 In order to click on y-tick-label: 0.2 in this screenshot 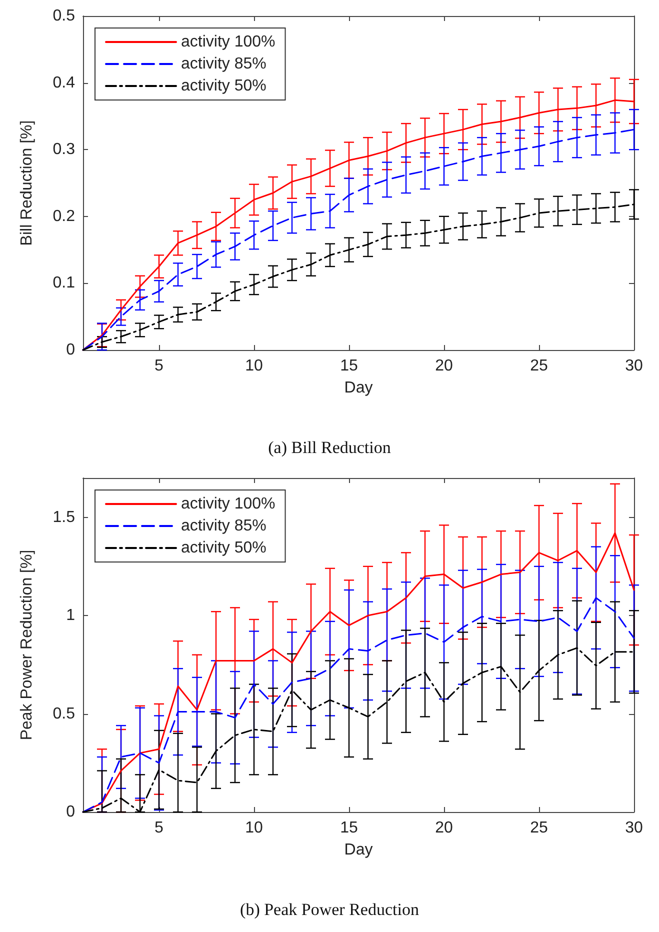, I will do `click(64, 216)`.